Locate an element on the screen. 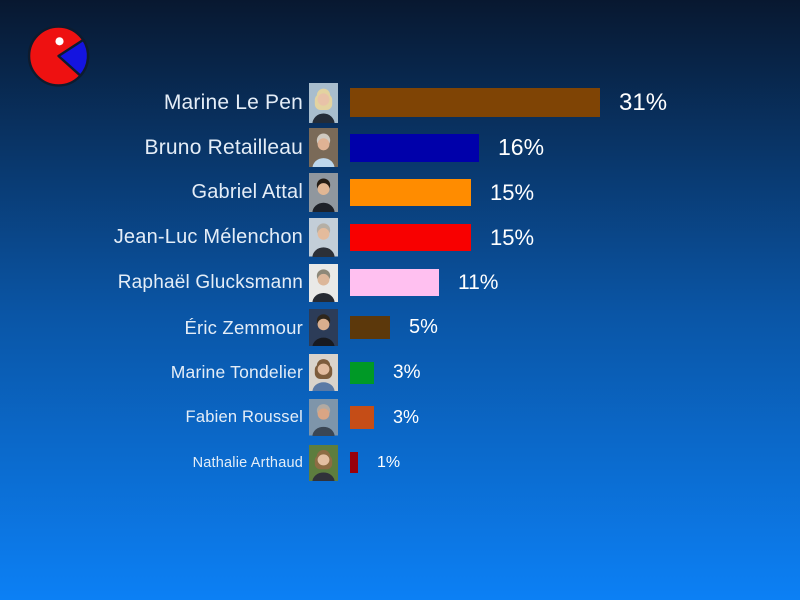 Image resolution: width=800 pixels, height=600 pixels. candidate-row: Marine Le Pen 31% is located at coordinates (400, 102).